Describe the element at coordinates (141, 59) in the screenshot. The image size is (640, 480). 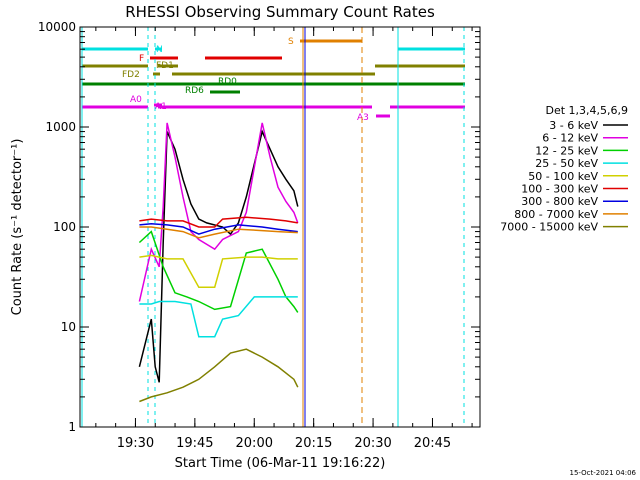
I see `flag-label-1: F` at that location.